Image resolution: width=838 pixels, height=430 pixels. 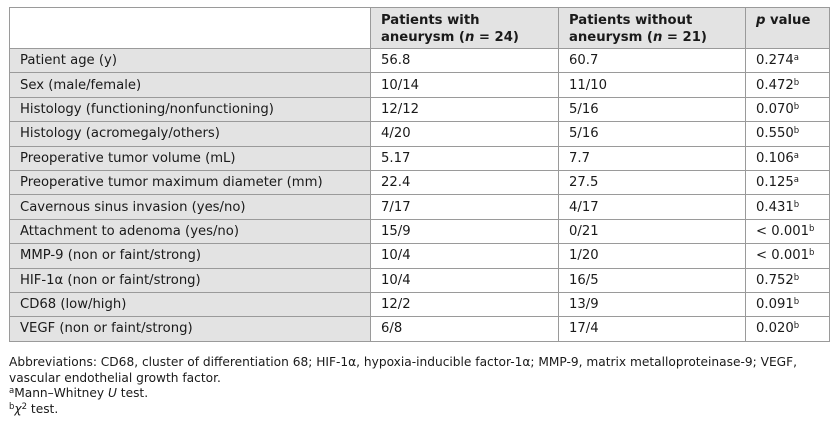 What do you see at coordinates (652, 280) in the screenshot?
I see `without-aneurysm-value: 16/5` at bounding box center [652, 280].